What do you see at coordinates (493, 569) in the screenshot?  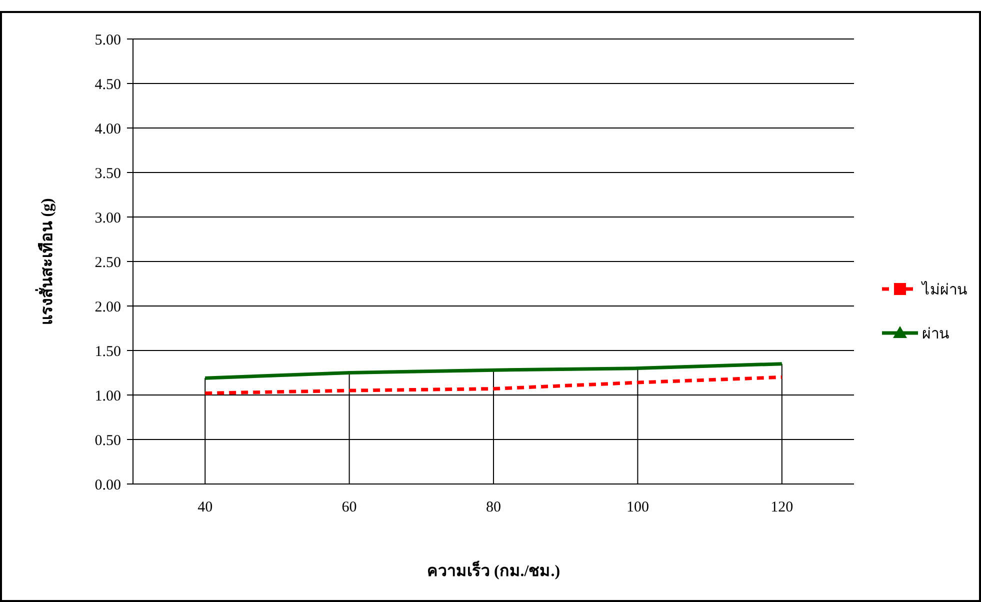 I see `x-axis-title: ความเร็ว (กม./ชม.)` at bounding box center [493, 569].